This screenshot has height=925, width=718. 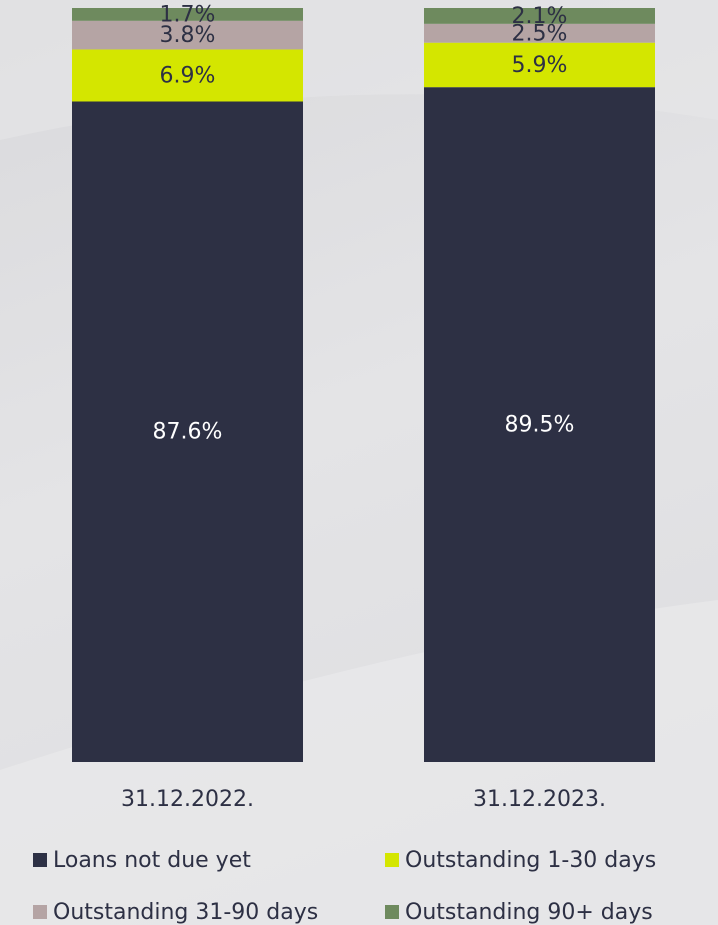 I want to click on data-label: 89.5%, so click(x=540, y=425).